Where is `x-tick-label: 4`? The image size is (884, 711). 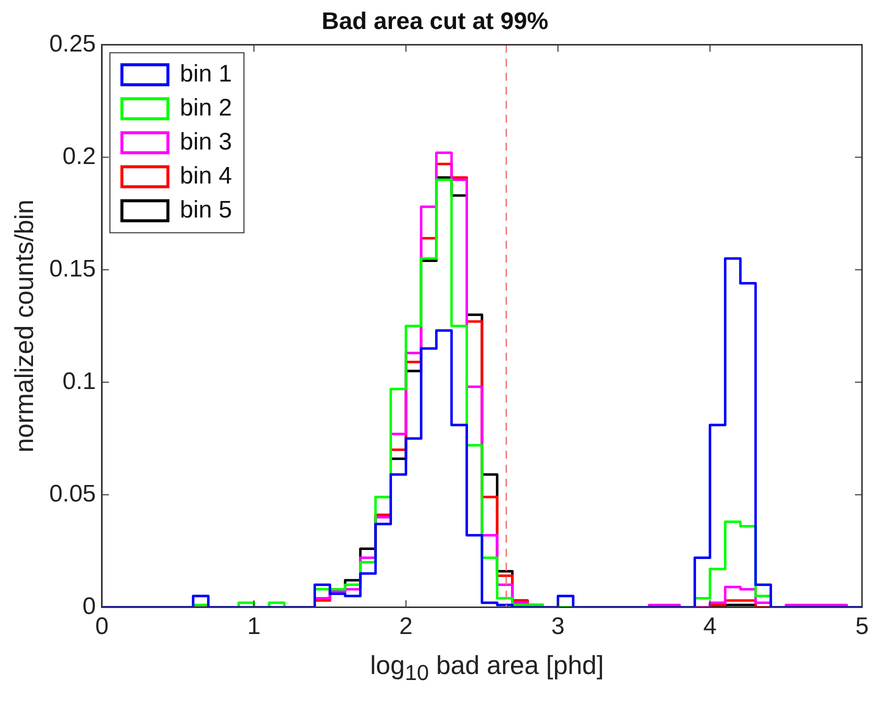
x-tick-label: 4 is located at coordinates (710, 626).